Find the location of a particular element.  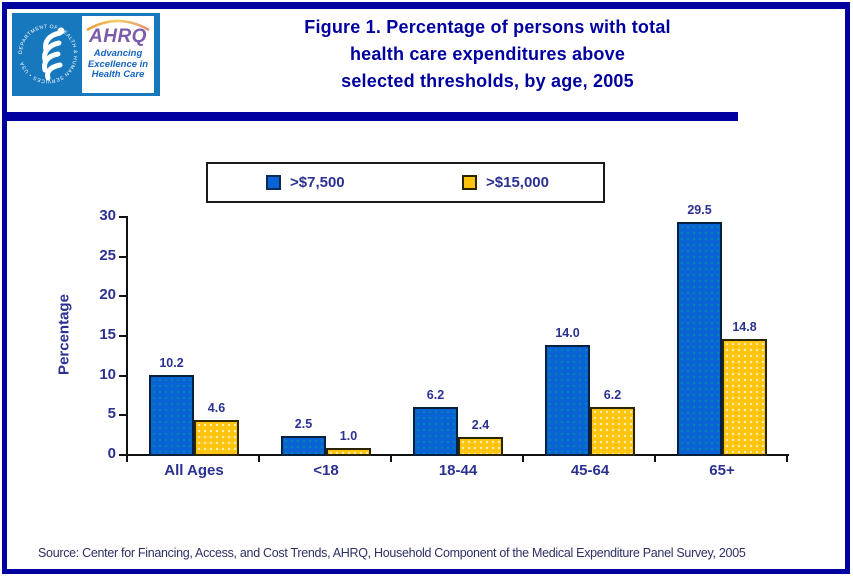

chart-legend: >$7,500 >$15,000 is located at coordinates (405, 182).